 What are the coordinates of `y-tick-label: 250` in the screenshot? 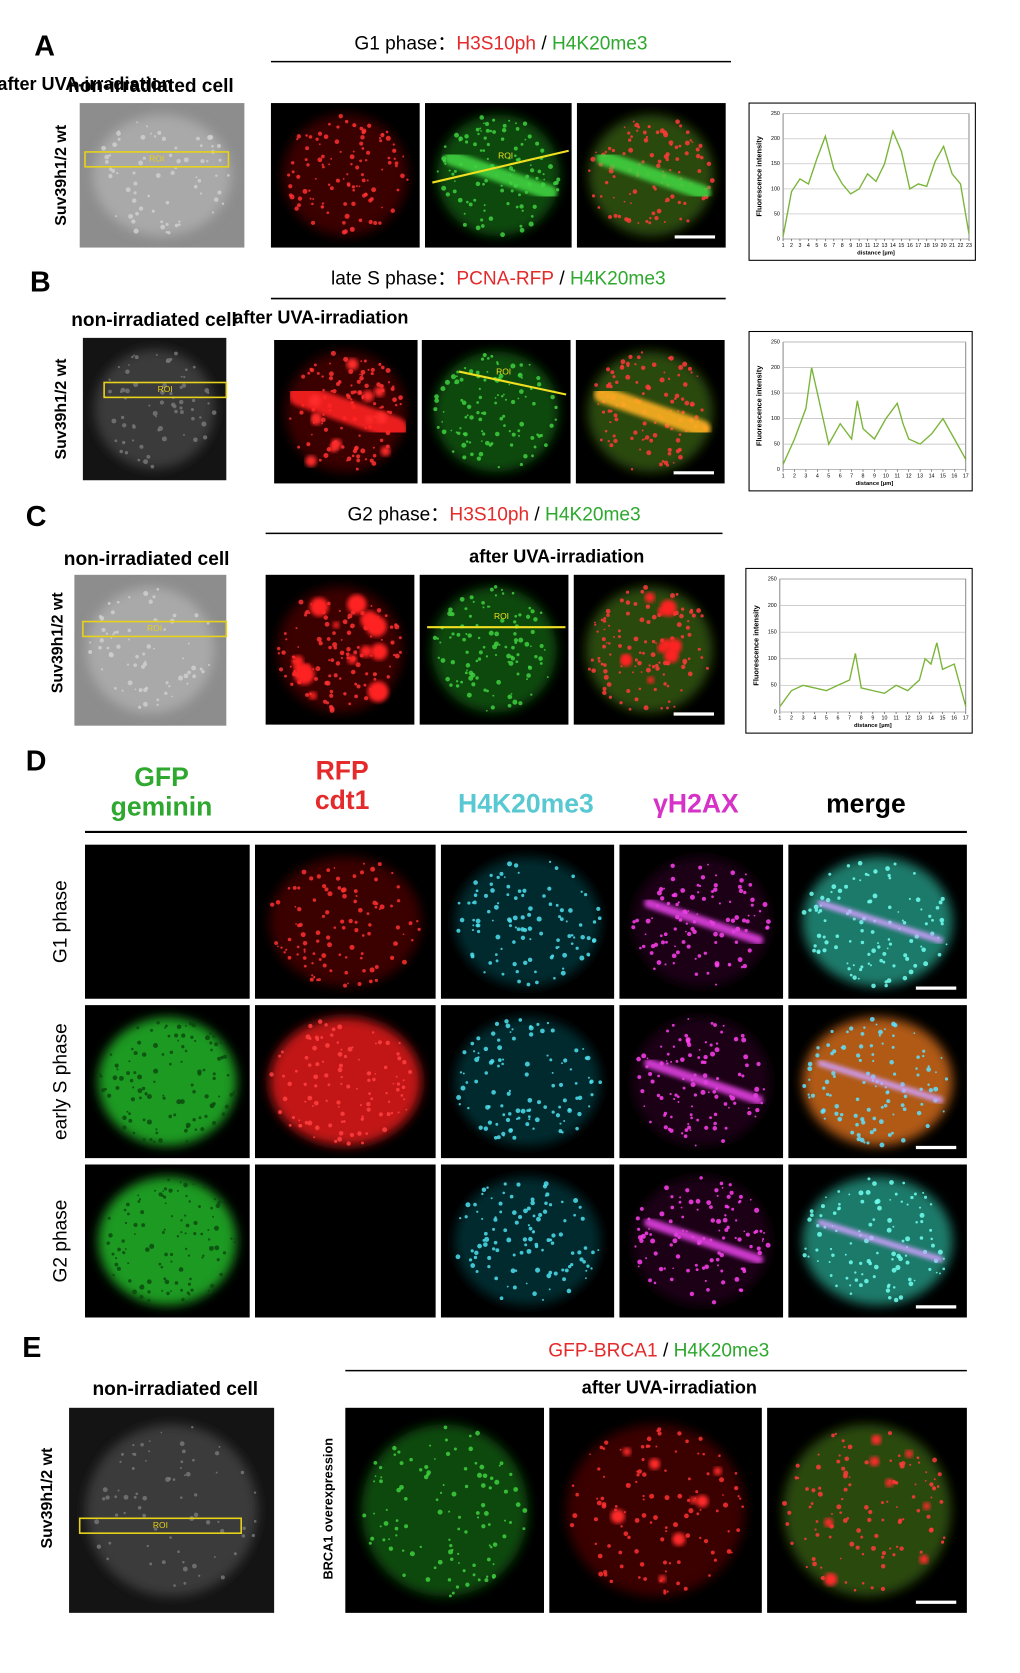 It's located at (775, 343).